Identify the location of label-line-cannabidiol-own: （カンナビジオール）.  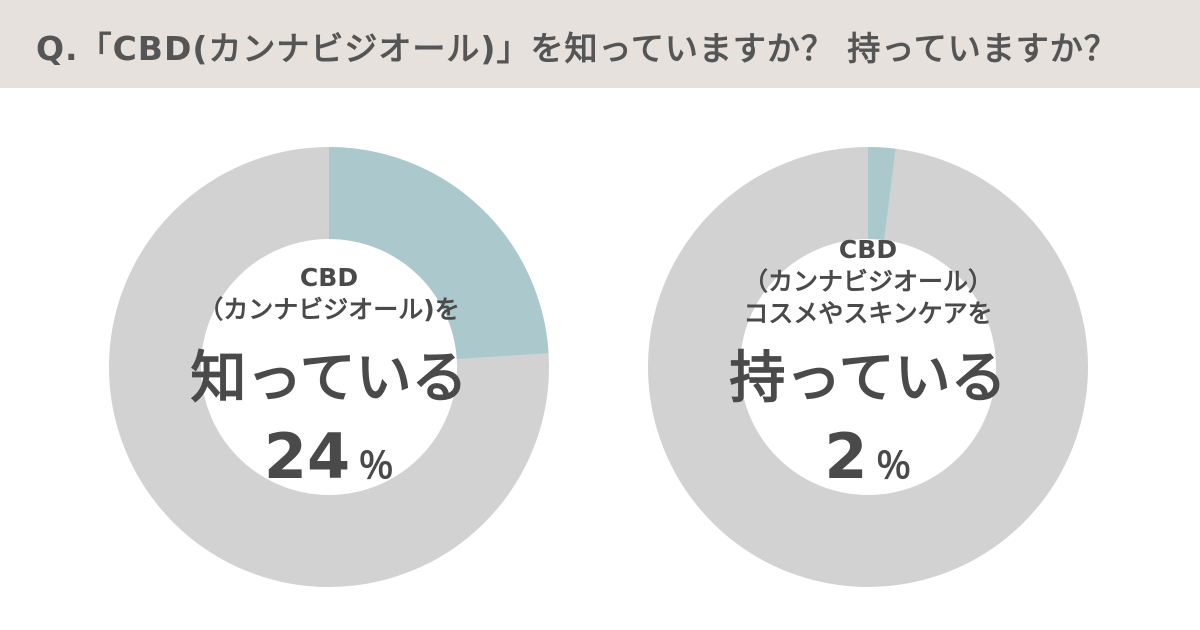
(867, 281).